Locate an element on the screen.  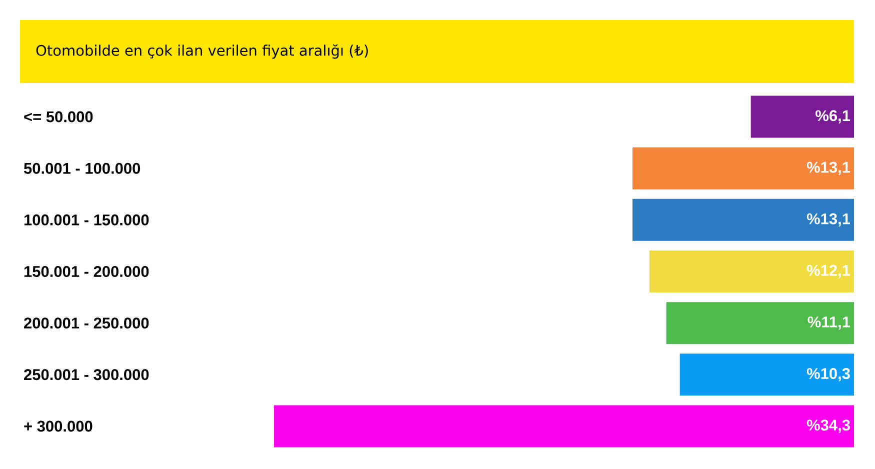
y-tick-label: + 300.000 is located at coordinates (58, 426).